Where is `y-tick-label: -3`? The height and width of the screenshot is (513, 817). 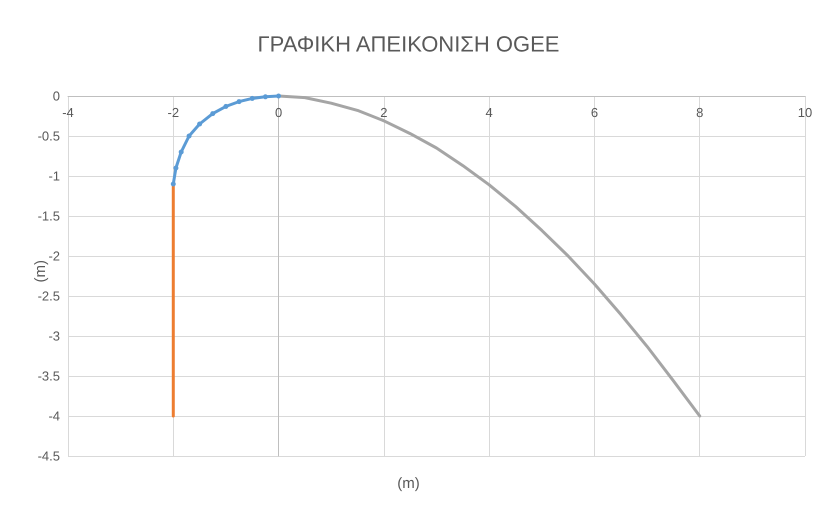 y-tick-label: -3 is located at coordinates (54, 336).